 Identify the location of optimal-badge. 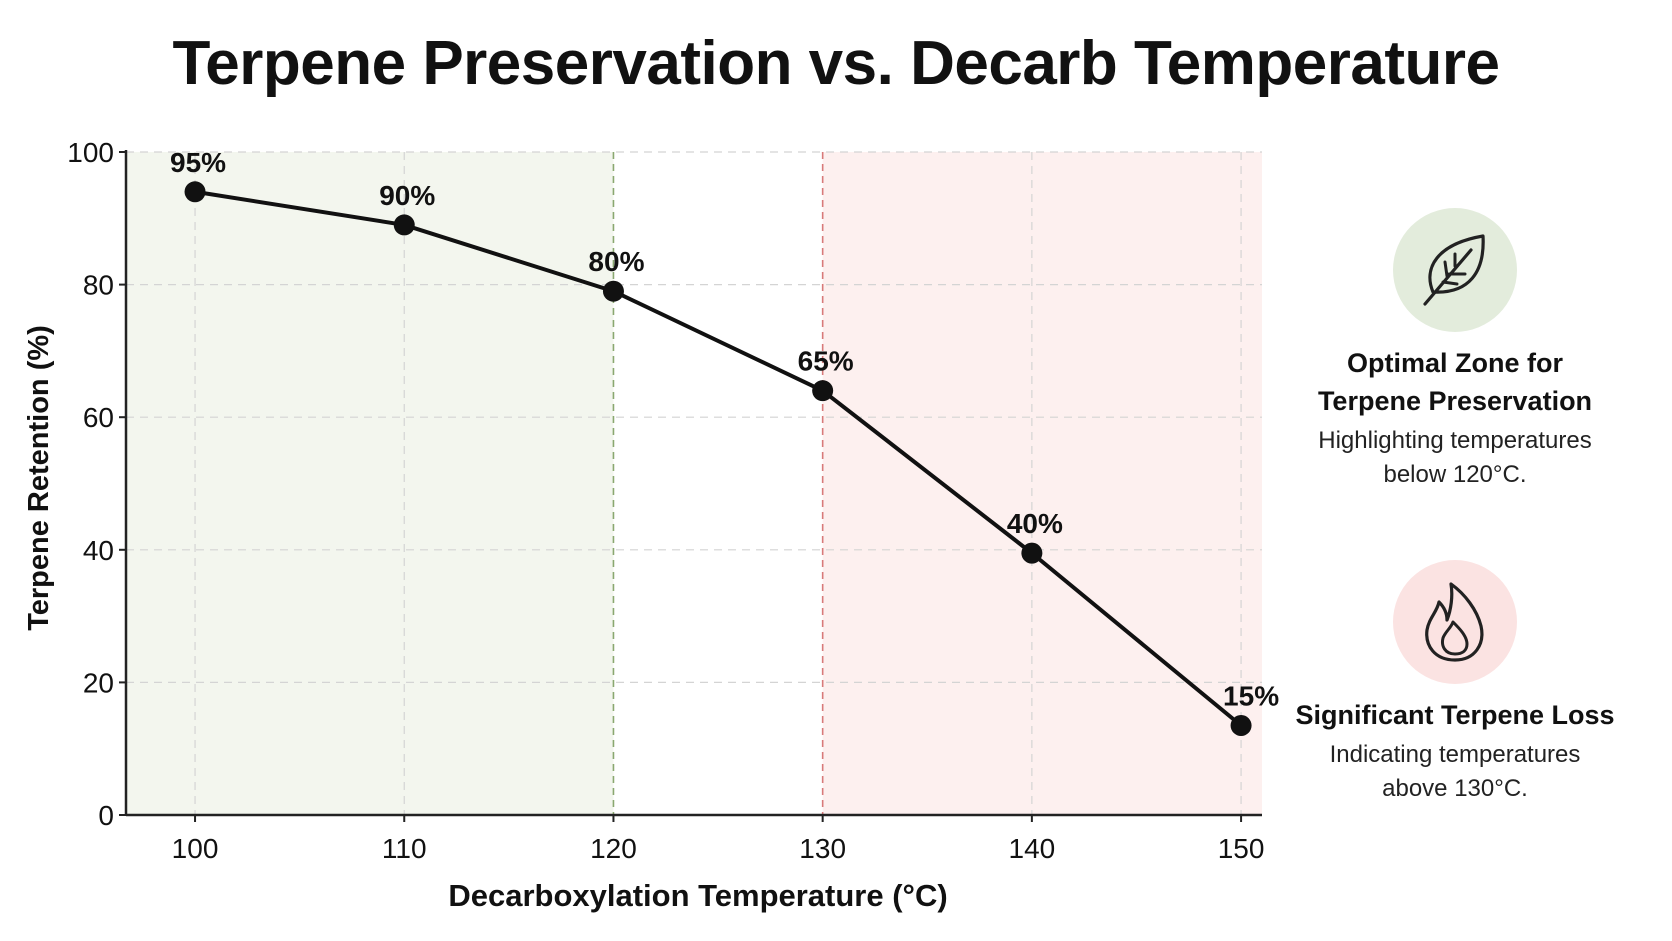
(1455, 270).